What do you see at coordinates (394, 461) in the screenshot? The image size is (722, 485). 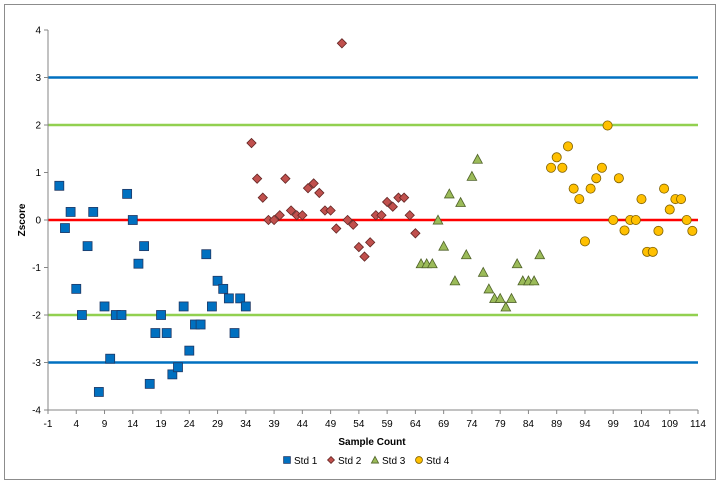 I see `legend-label-3: Std 3` at bounding box center [394, 461].